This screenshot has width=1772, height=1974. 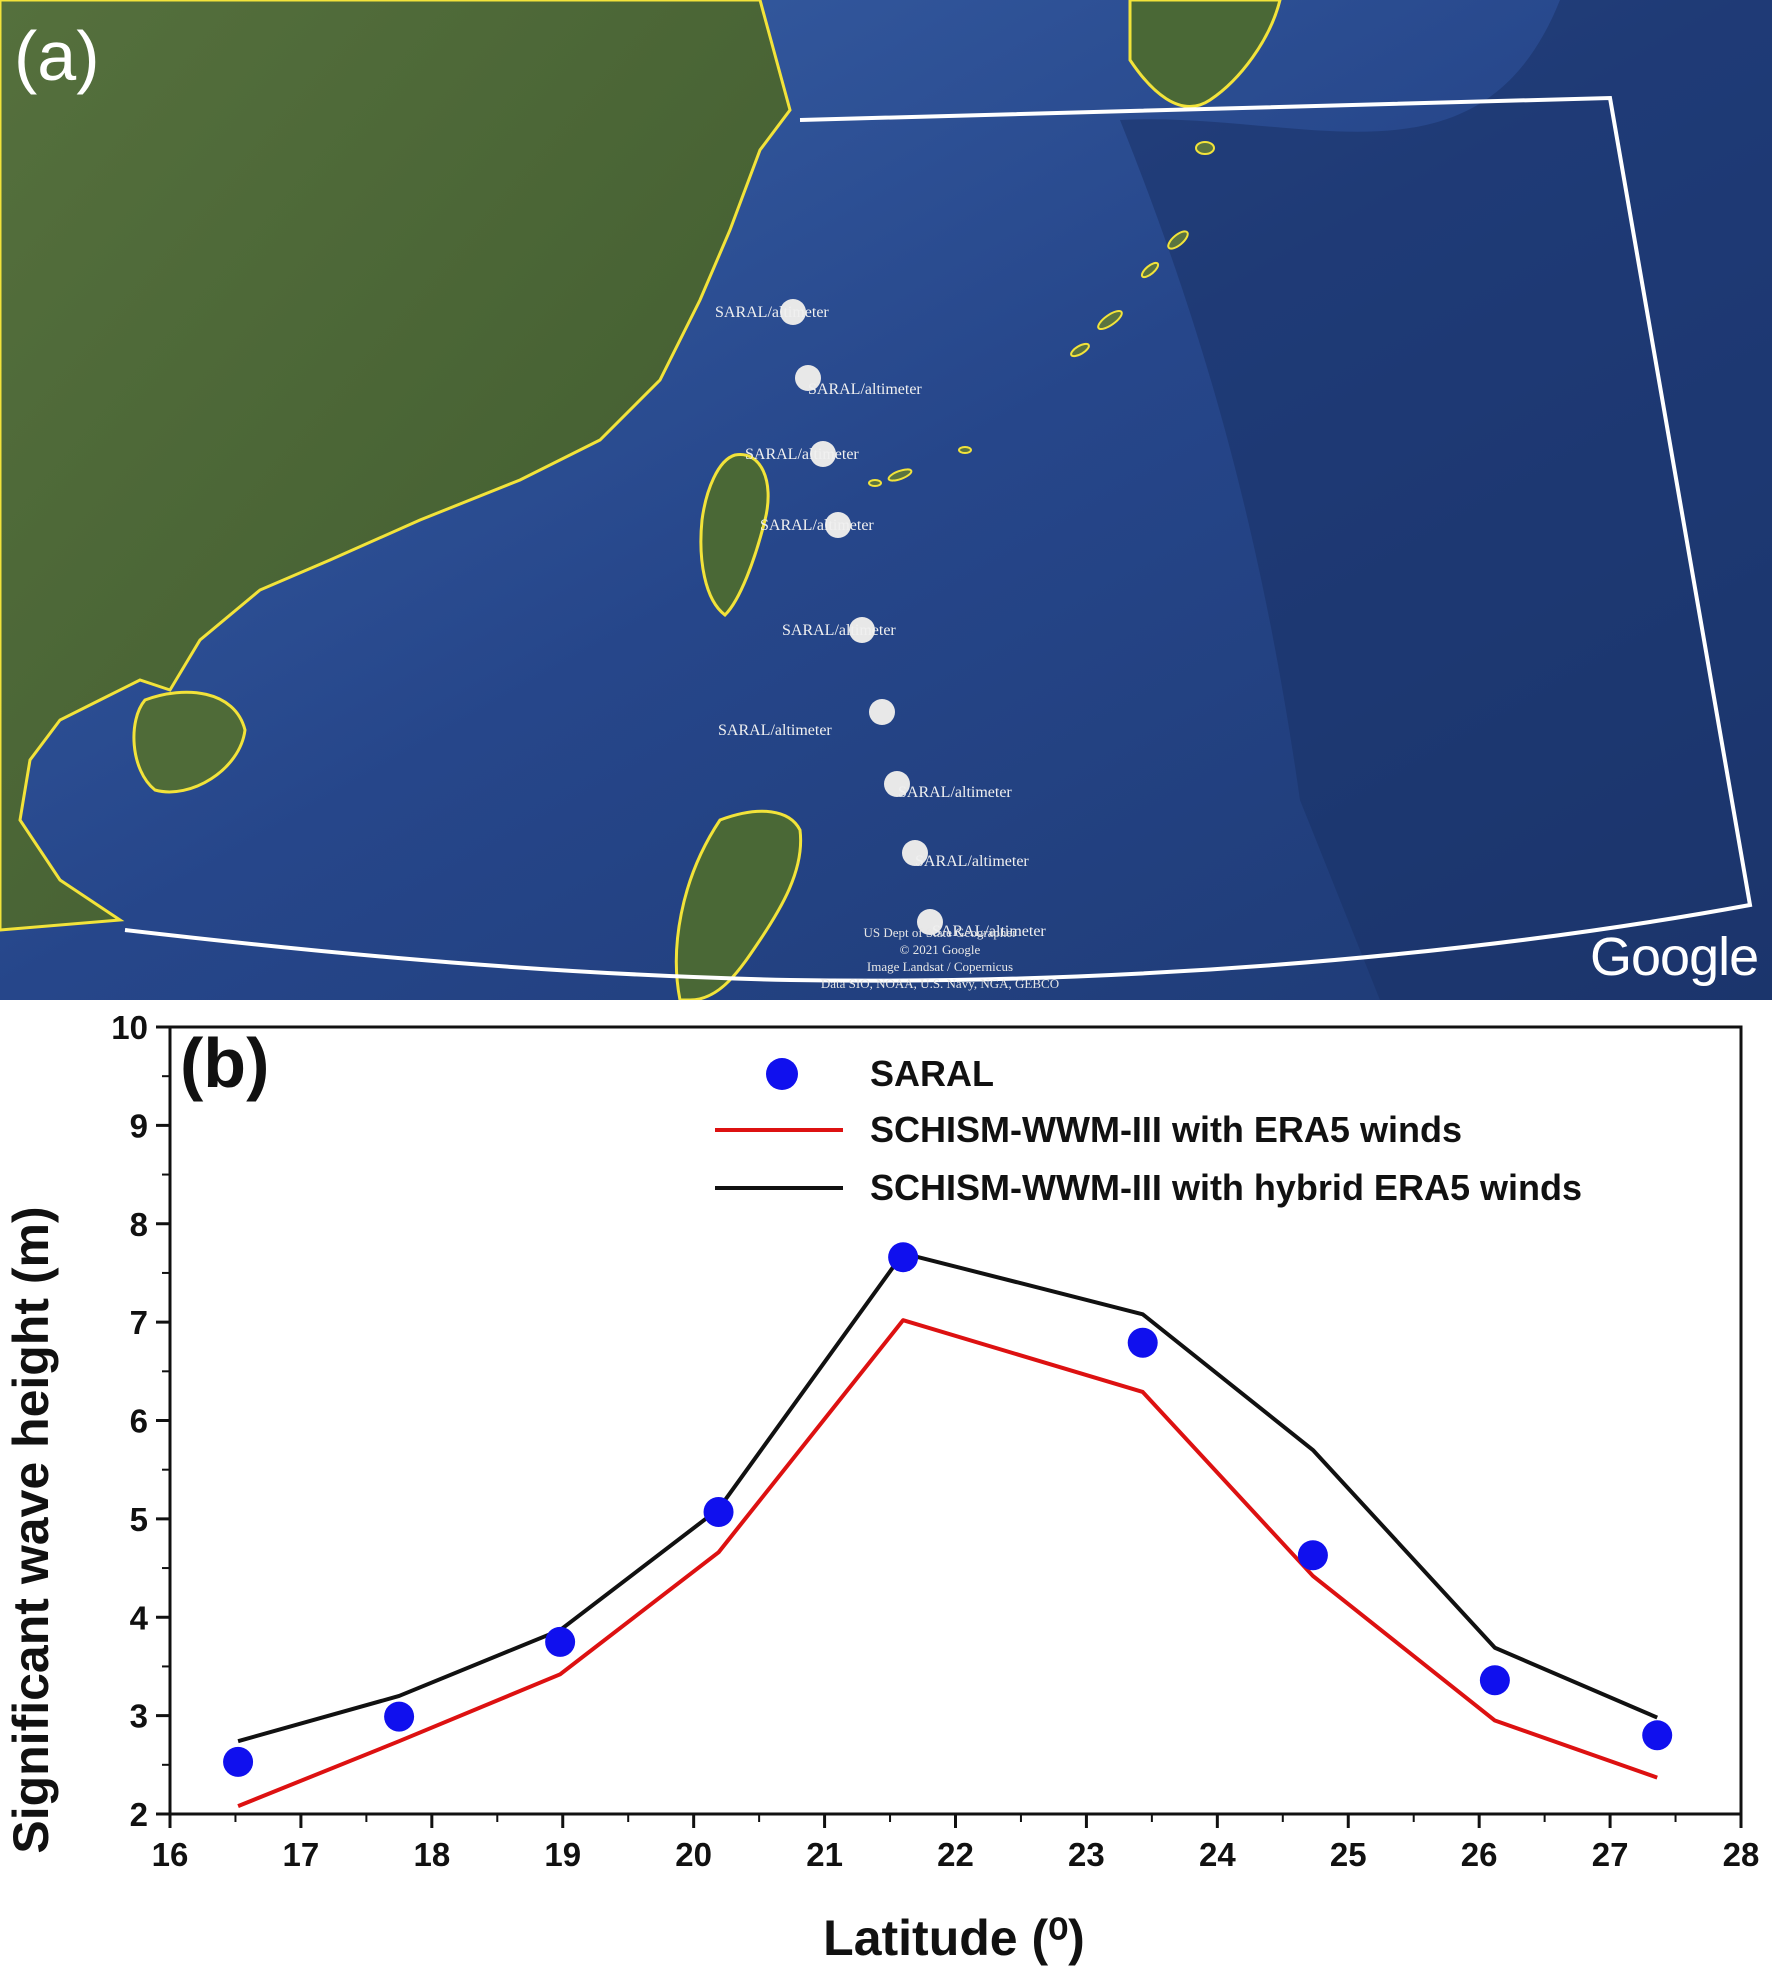 What do you see at coordinates (139, 1716) in the screenshot?
I see `y-tick-label: 3` at bounding box center [139, 1716].